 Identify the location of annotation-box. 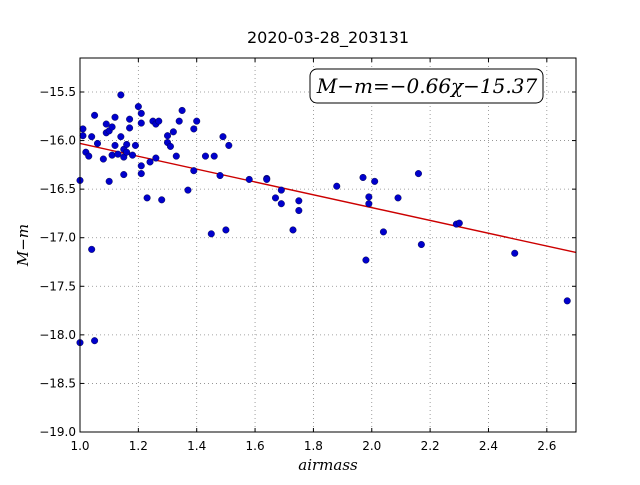
(426, 86).